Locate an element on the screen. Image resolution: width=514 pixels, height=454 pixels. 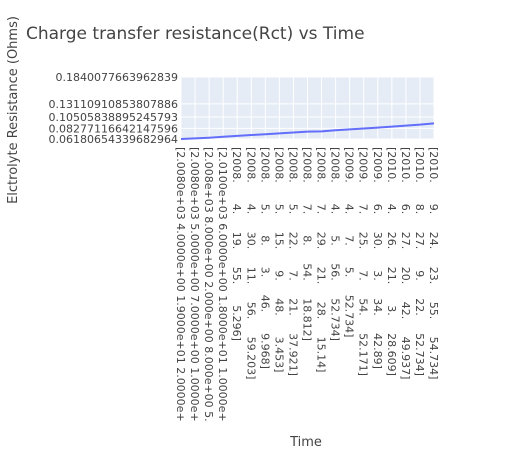
y-tick-label: 0.06180654339682964 is located at coordinates (113, 139).